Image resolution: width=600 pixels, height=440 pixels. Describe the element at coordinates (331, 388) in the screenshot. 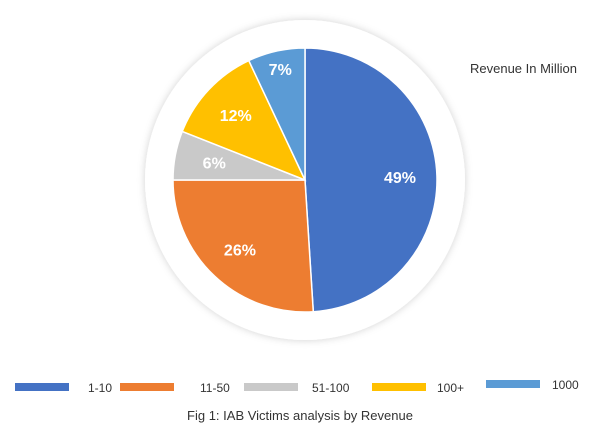

I see `legend-label-51-100: 51-100` at that location.